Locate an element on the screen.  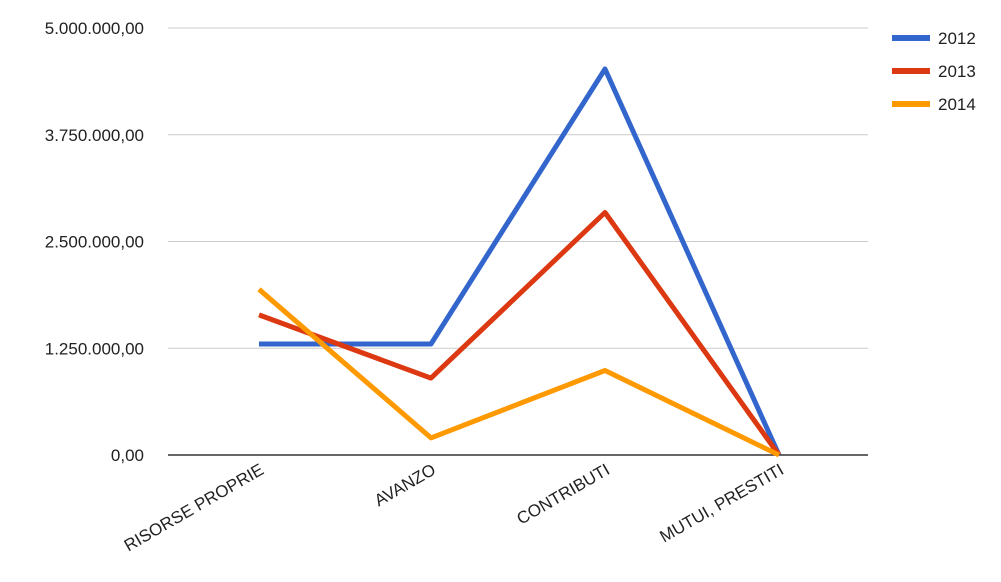
y-tick-label: 1.250.000,00 is located at coordinates (94, 348).